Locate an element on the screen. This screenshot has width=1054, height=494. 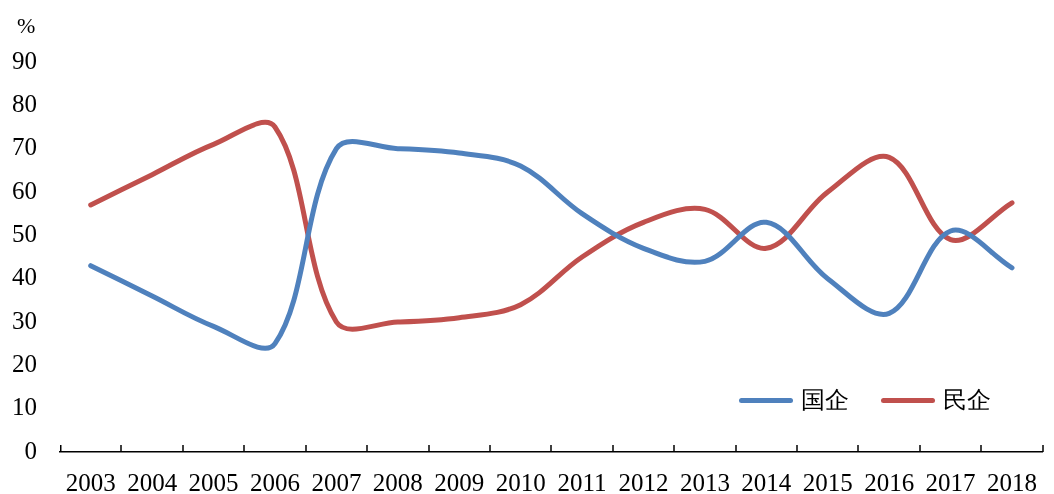
y-tick-label: 60 is located at coordinates (24, 190).